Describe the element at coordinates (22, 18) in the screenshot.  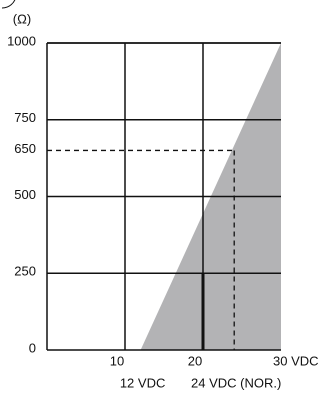
I see `y-axis-label: (Ω)` at that location.